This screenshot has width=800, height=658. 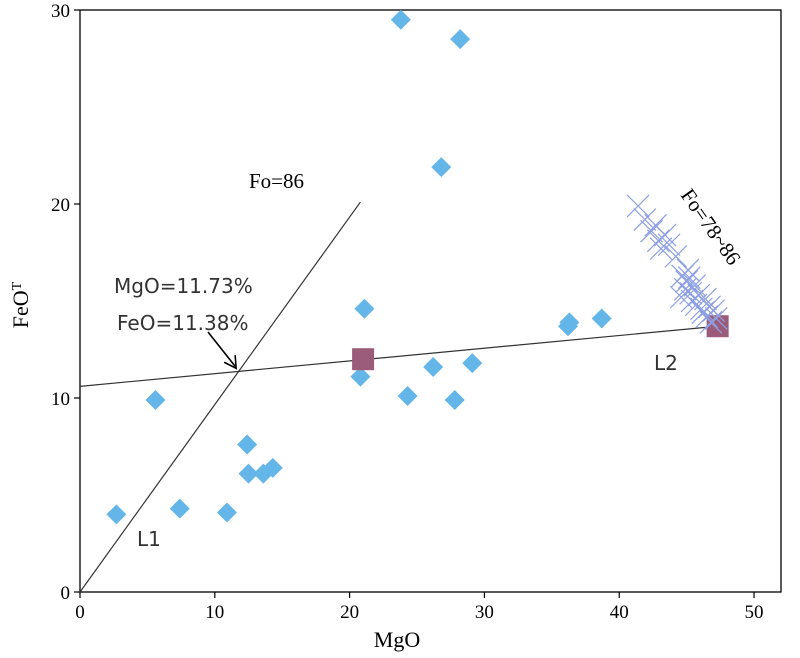 I want to click on x-tick-label: 0, so click(x=80, y=612).